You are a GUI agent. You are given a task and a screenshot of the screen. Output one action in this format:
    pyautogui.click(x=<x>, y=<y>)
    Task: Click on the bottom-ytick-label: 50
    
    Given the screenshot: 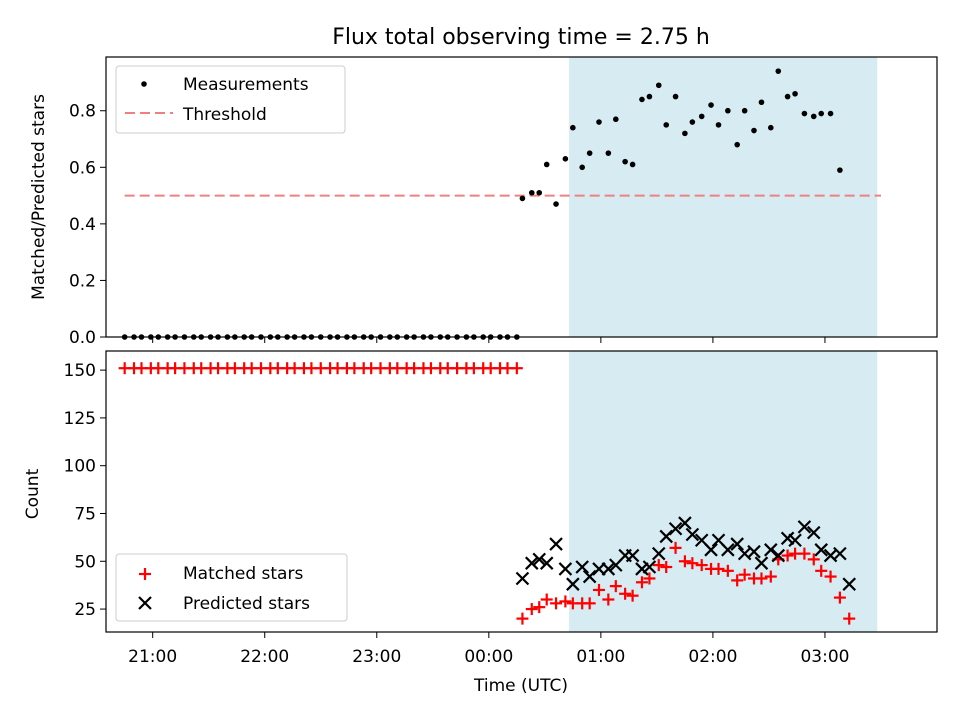 What is the action you would take?
    pyautogui.click(x=85, y=562)
    